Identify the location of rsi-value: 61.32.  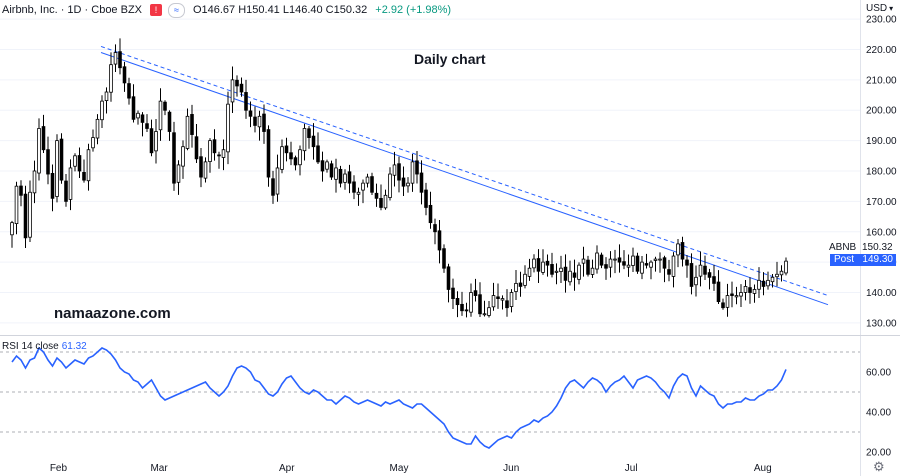
(74, 346).